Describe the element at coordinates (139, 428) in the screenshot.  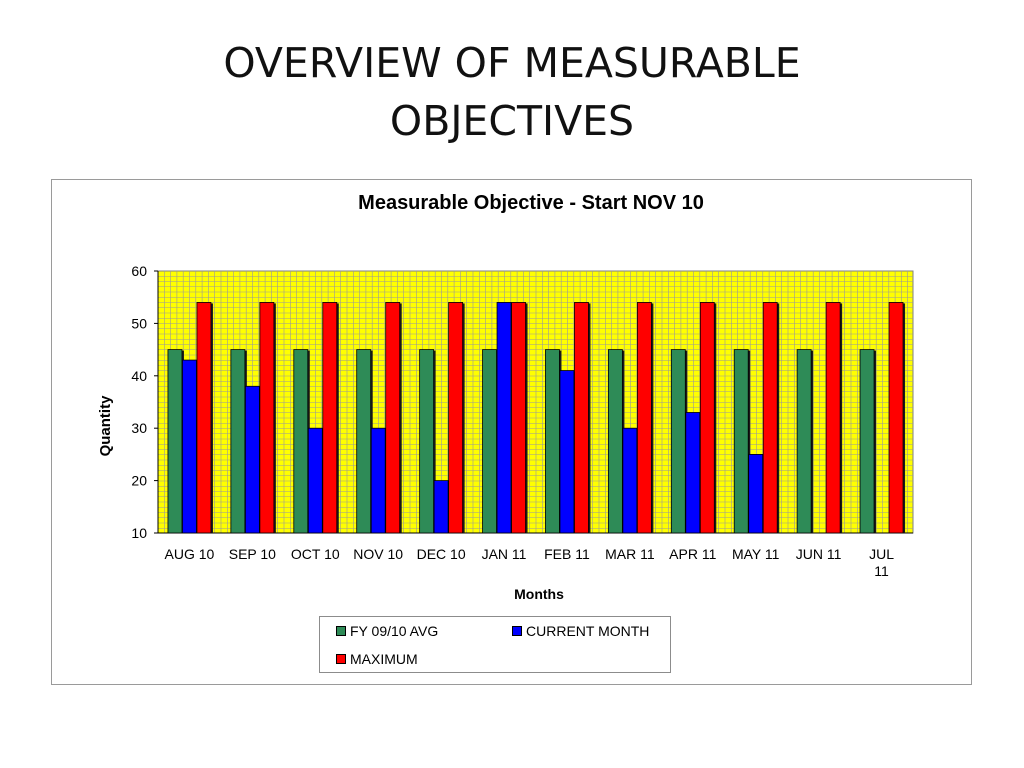
I see `y-tick-label: 30` at that location.